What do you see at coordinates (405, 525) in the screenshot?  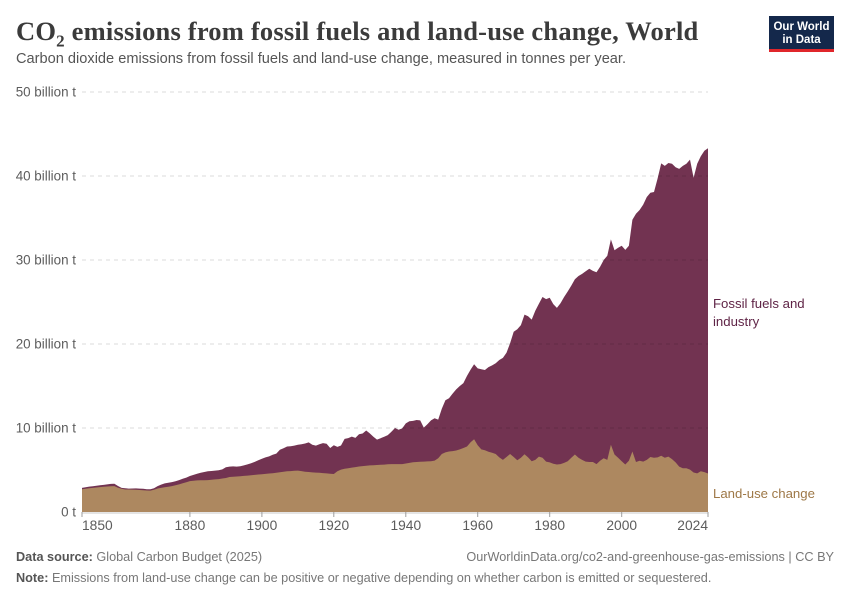 I see `svg-text: 1940` at bounding box center [405, 525].